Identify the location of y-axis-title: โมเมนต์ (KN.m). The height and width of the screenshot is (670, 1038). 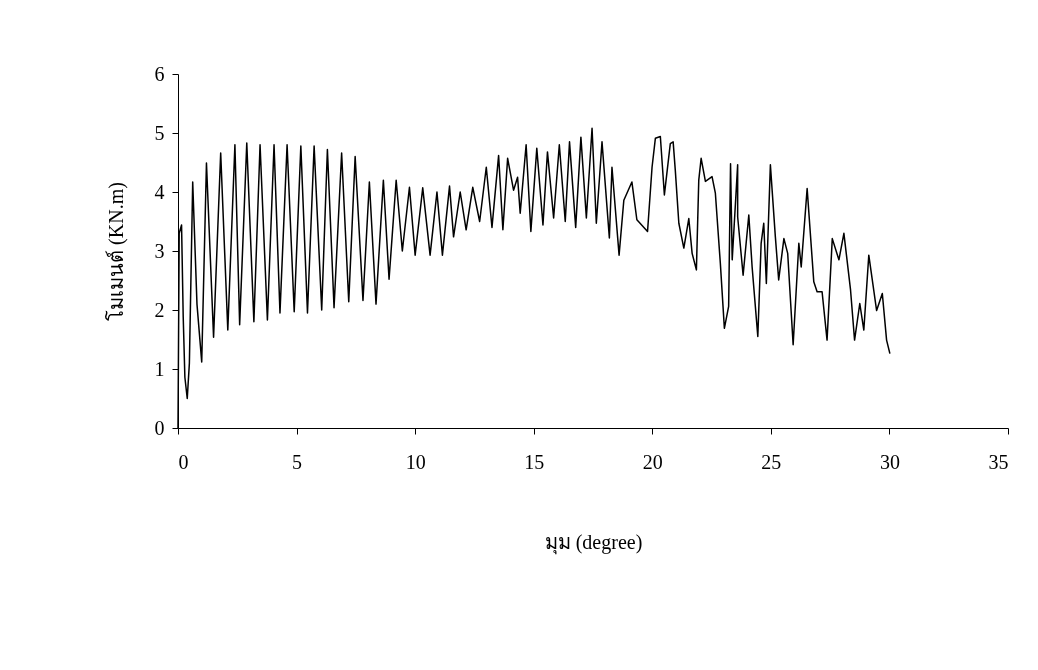
(116, 251).